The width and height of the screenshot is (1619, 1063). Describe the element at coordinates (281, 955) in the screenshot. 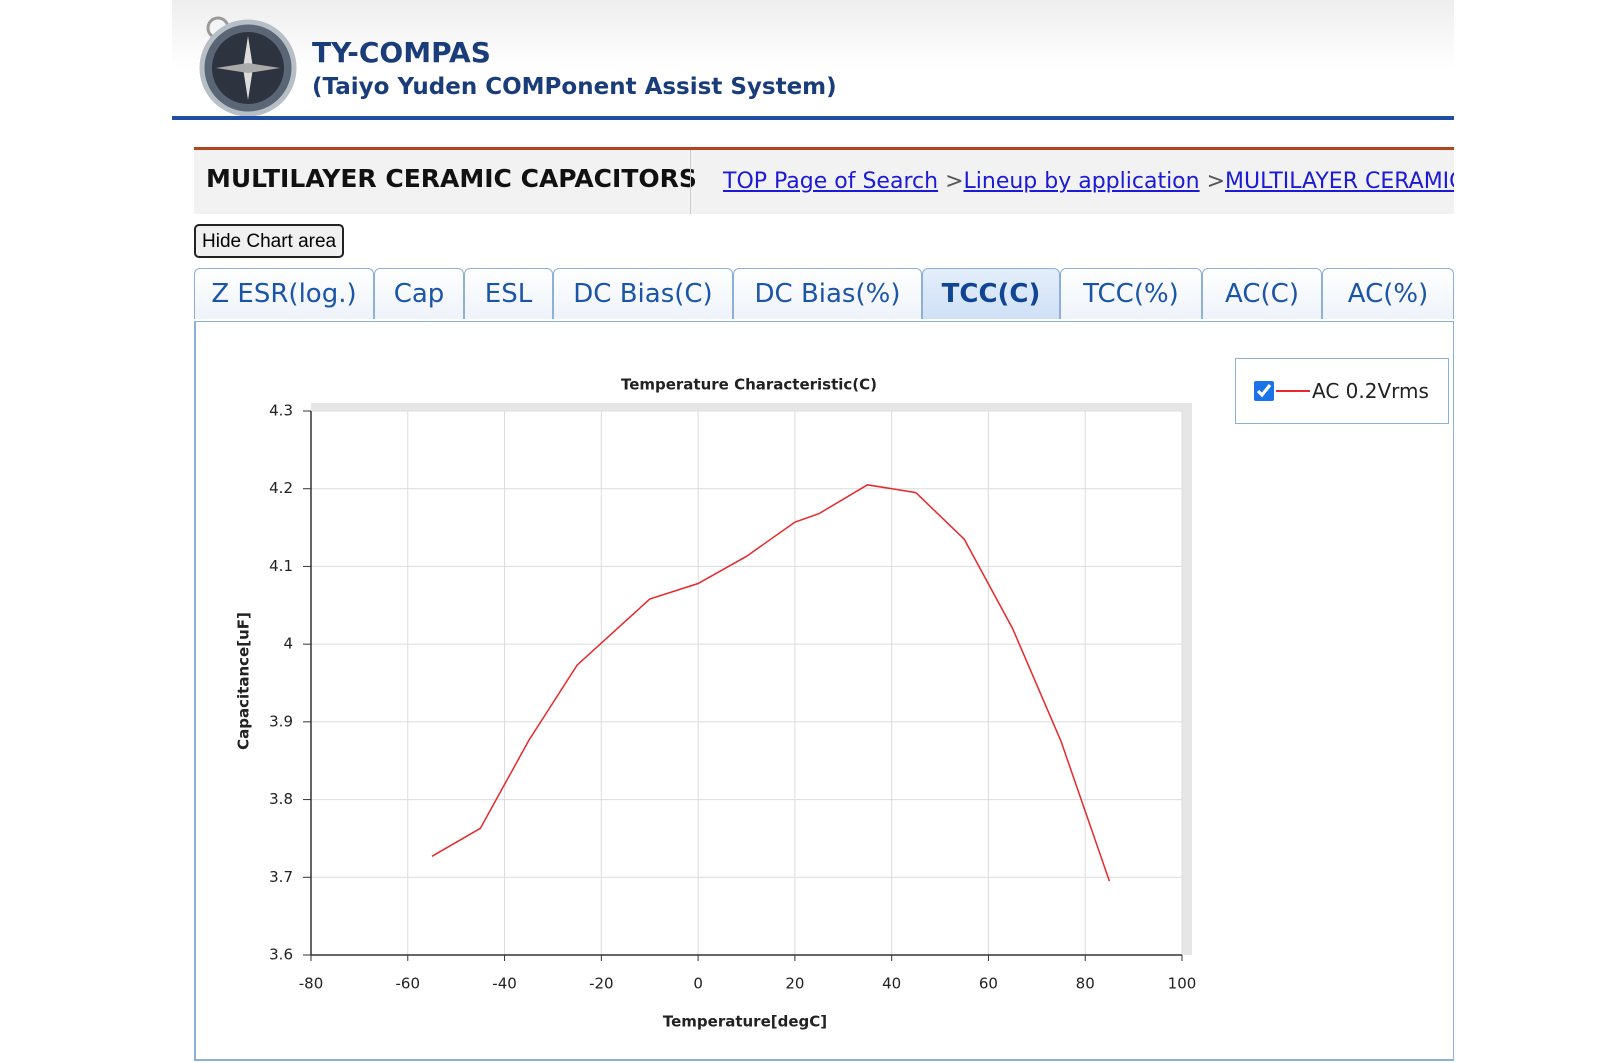

I see `y-tick-label: 3.6` at that location.